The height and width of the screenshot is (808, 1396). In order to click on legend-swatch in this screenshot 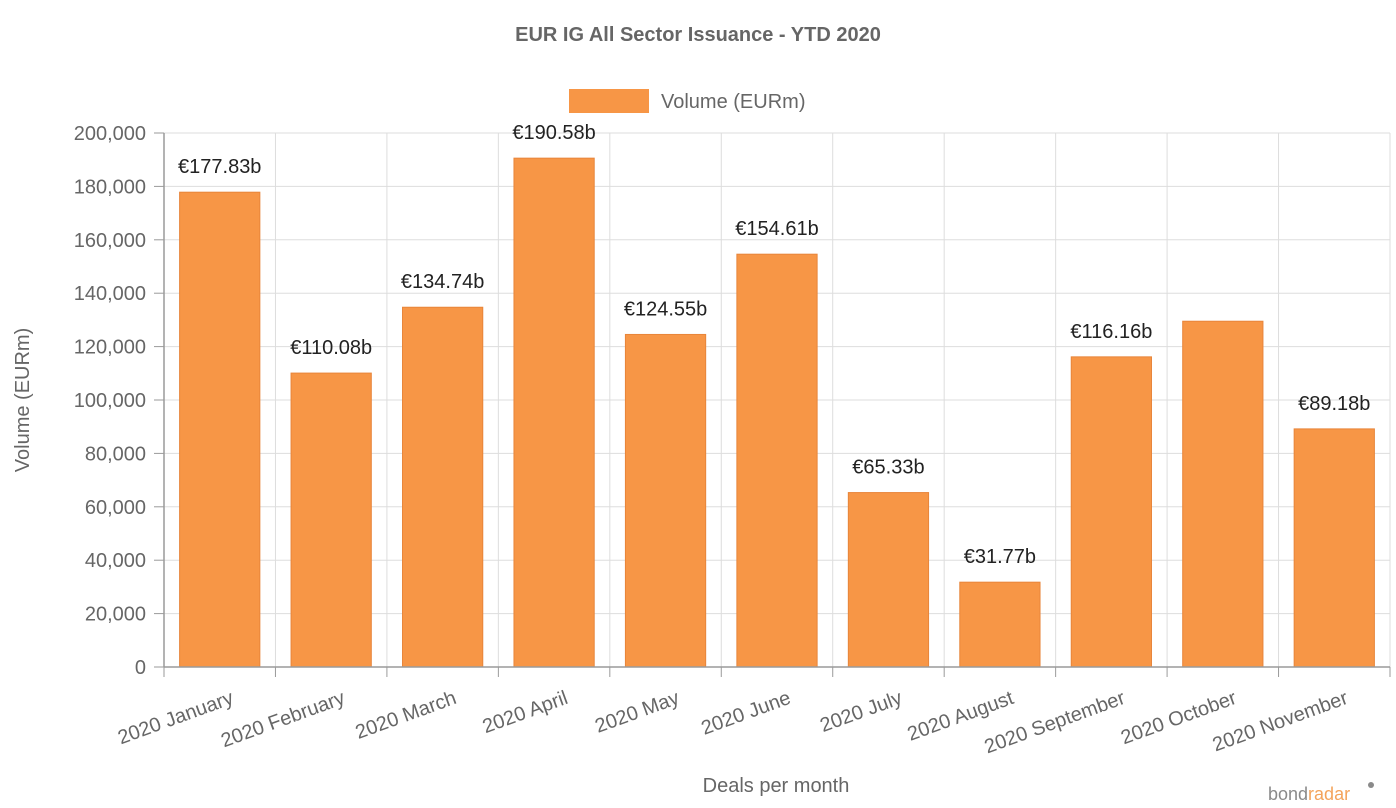, I will do `click(609, 101)`.